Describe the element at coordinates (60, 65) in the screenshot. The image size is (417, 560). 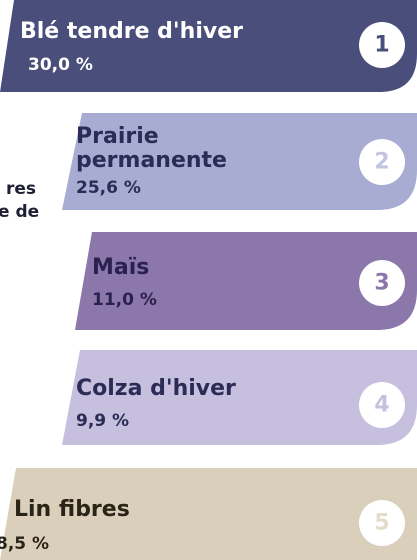
I see `item-value: 30,0 %` at that location.